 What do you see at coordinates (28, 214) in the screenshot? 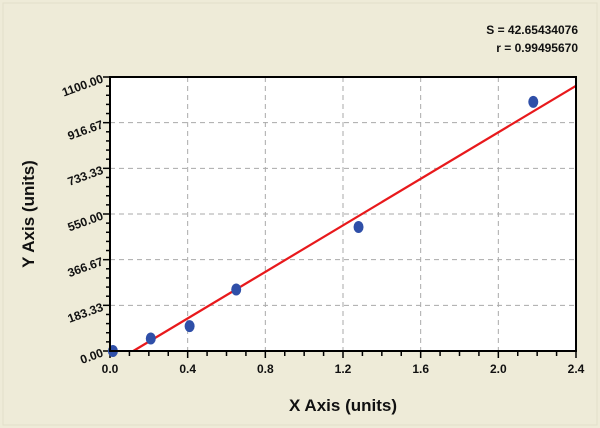
I see `y-axis-label: Y Axis (units)` at bounding box center [28, 214].